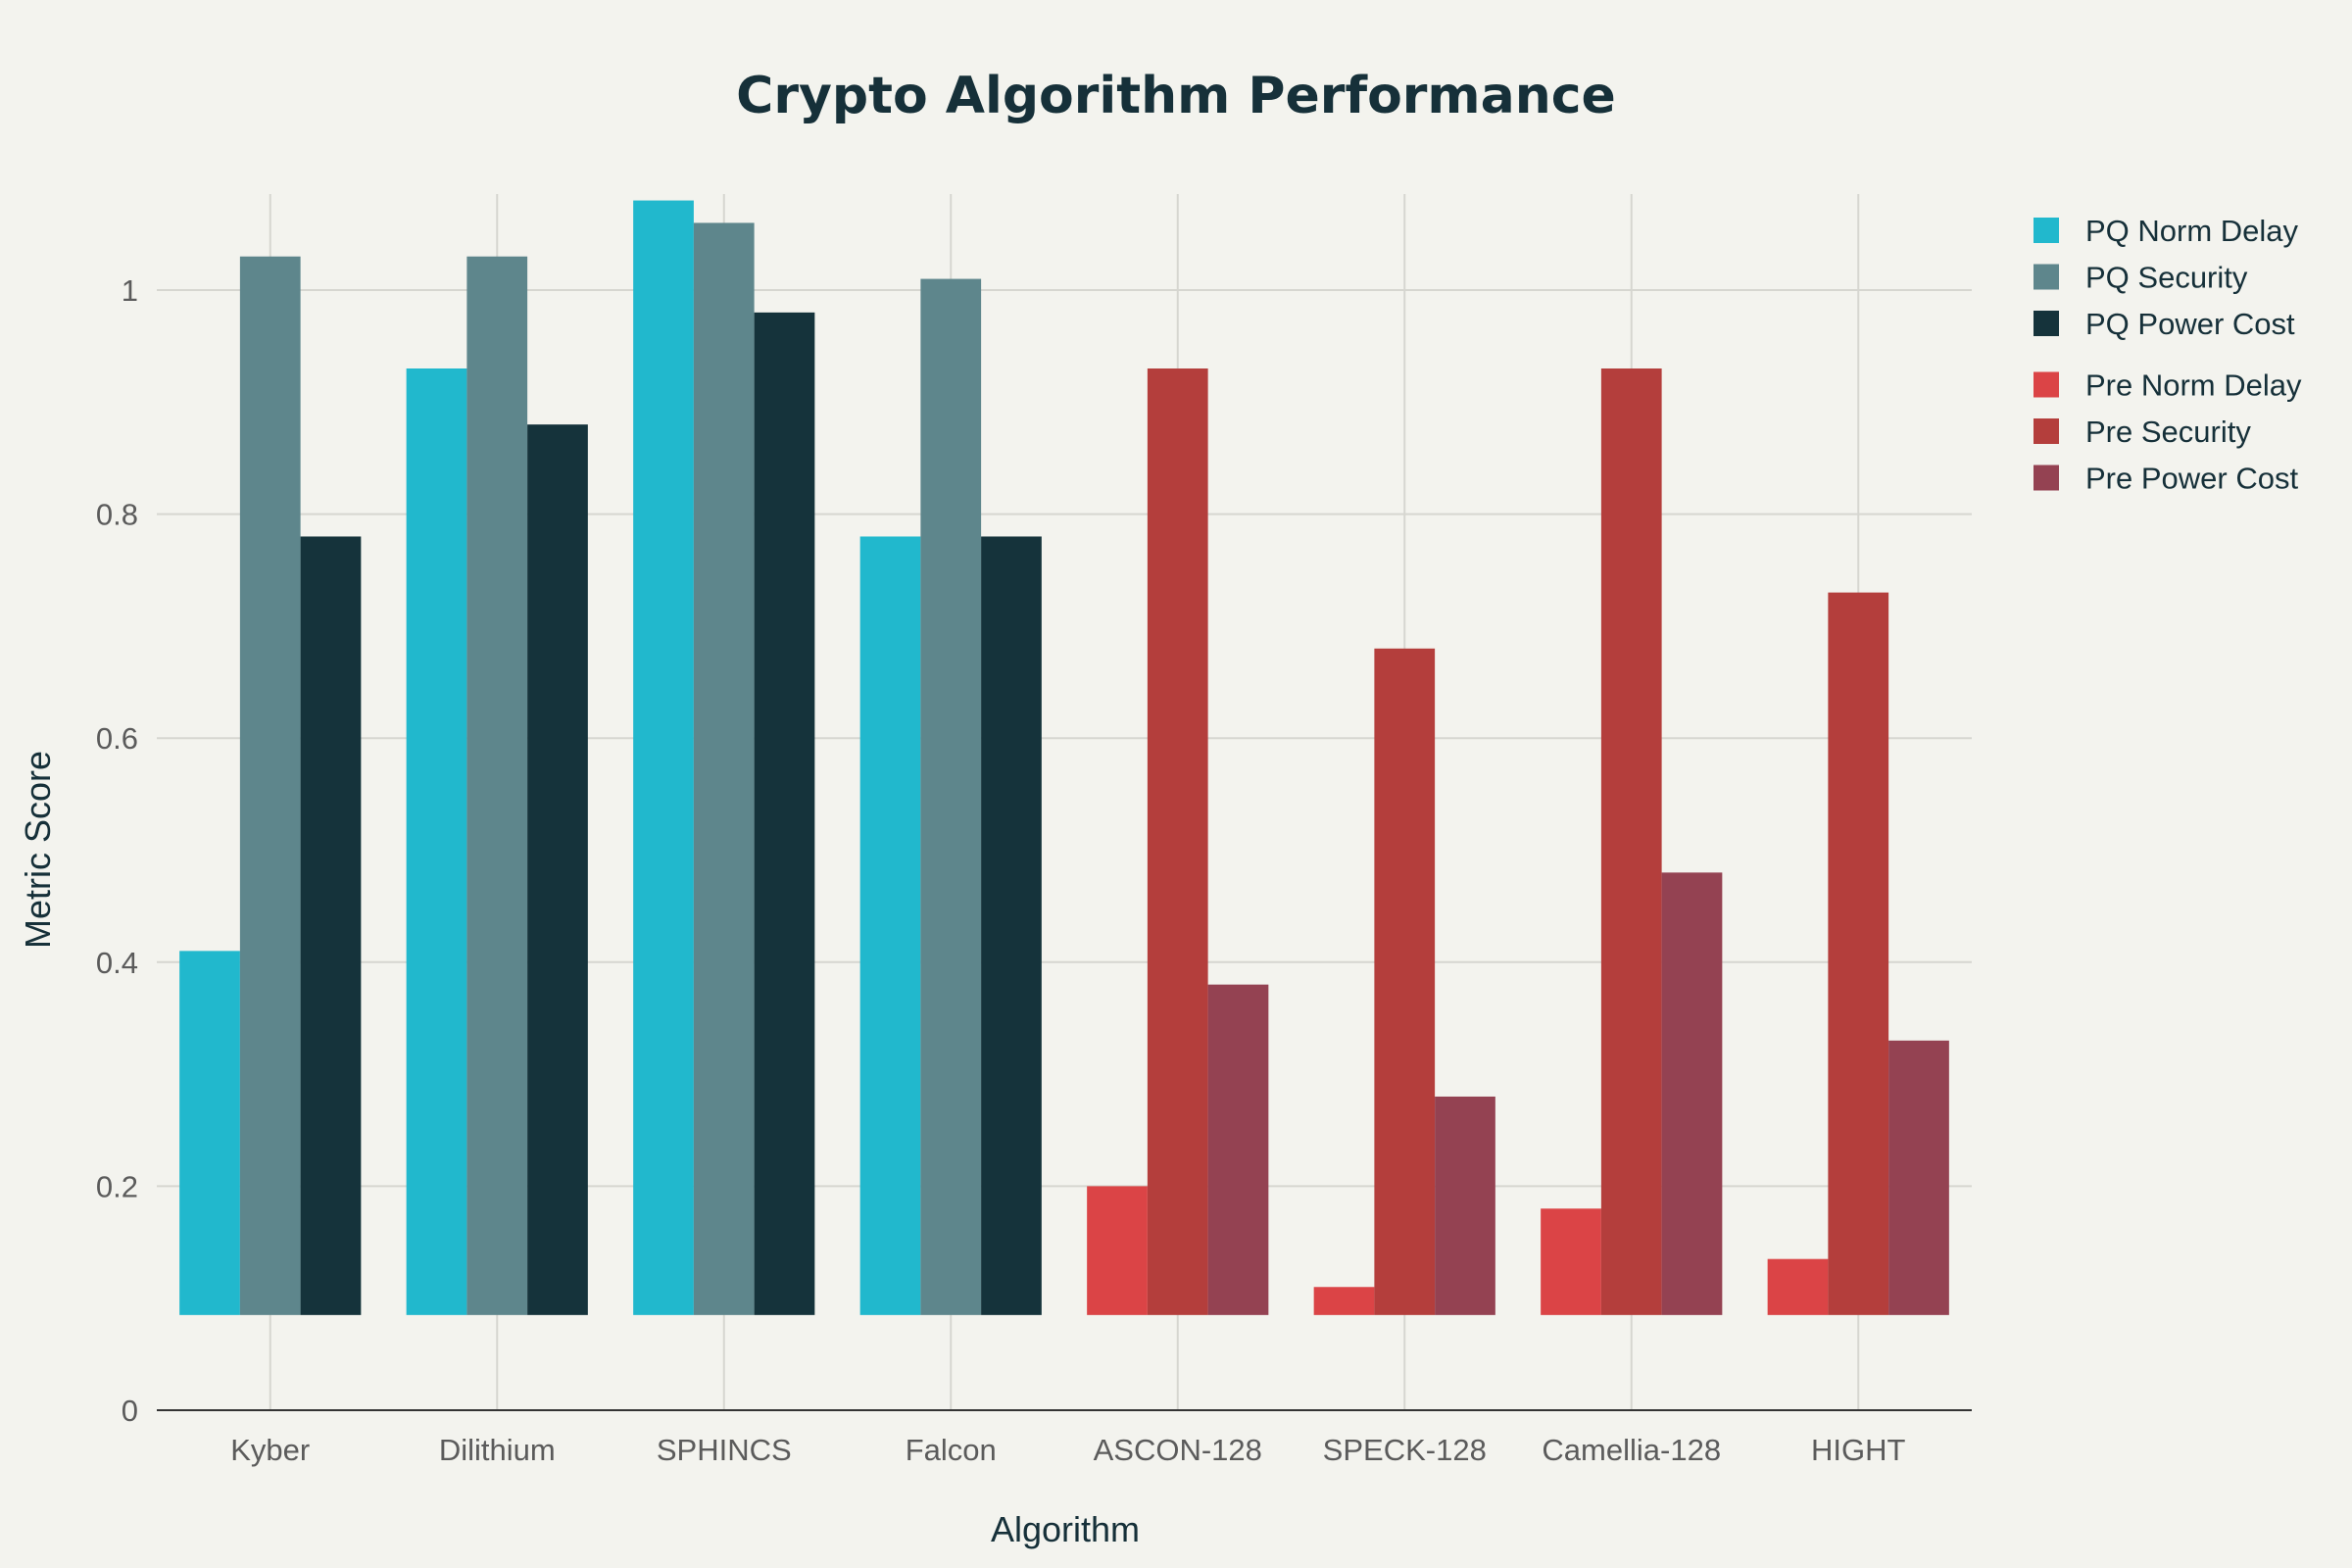 Image resolution: width=2352 pixels, height=1568 pixels. Describe the element at coordinates (331, 925) in the screenshot. I see `bar-kyber-pq-power-cost` at that location.